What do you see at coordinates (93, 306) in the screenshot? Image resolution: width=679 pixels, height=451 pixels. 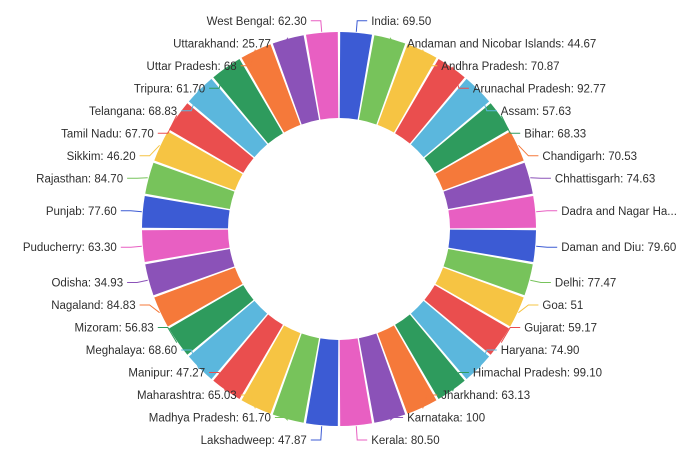 I see `label-nagaland: Nagaland: 84.83` at bounding box center [93, 306].